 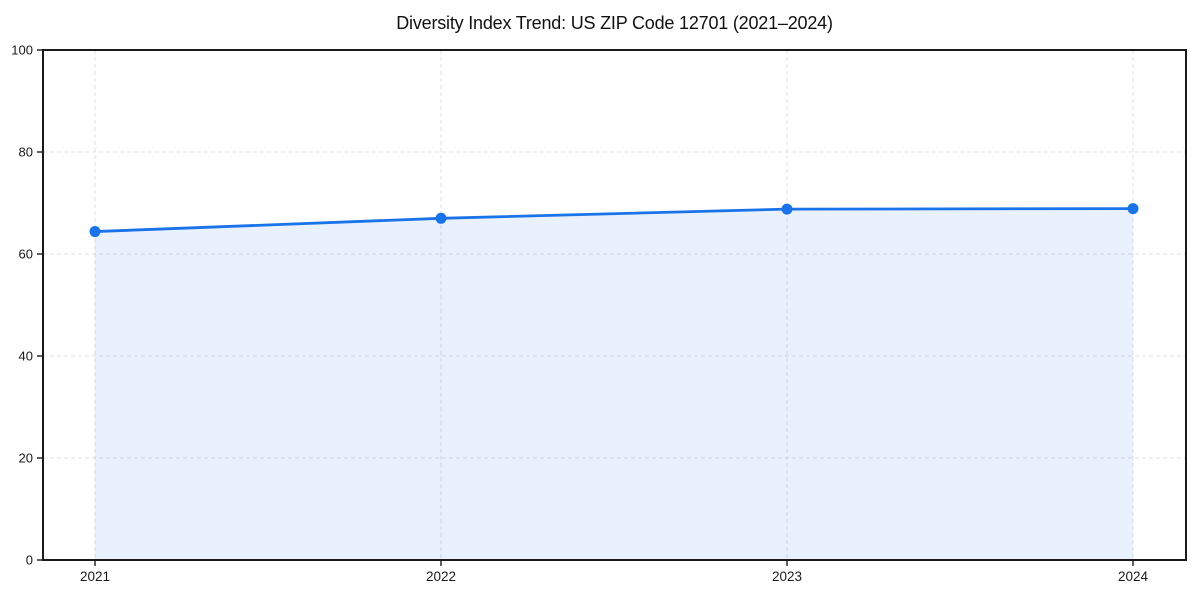 I want to click on y-tick-label: 80, so click(x=26, y=152).